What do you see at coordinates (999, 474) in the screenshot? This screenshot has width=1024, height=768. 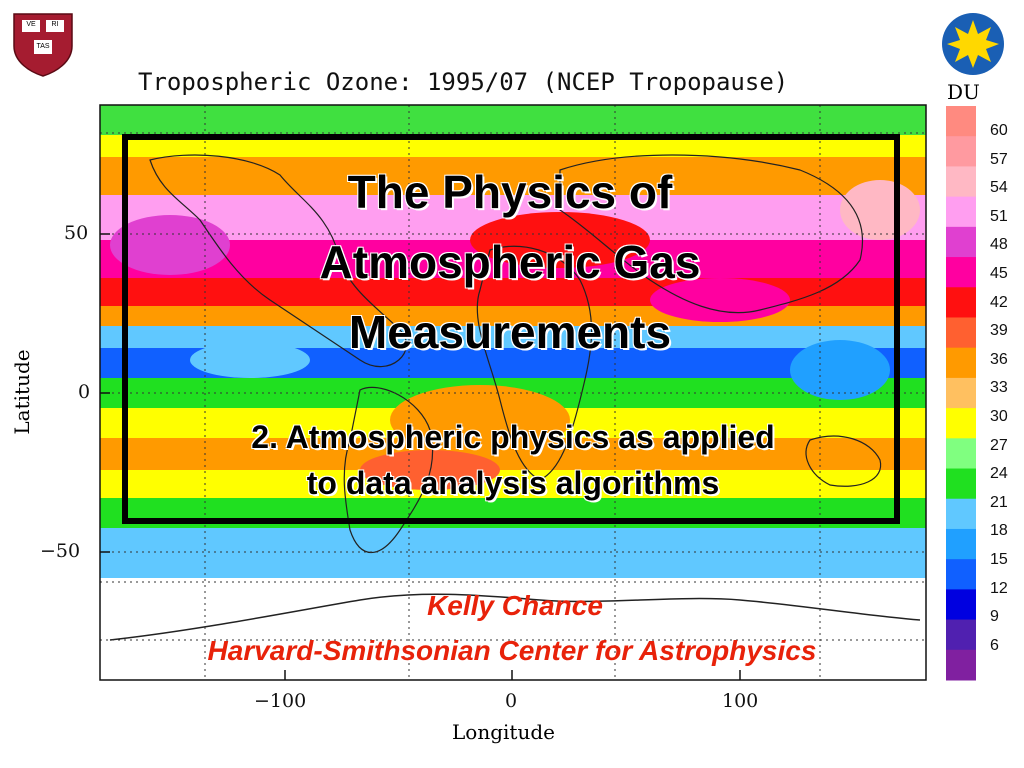 I see `colorbar-level-label: 24` at bounding box center [999, 474].